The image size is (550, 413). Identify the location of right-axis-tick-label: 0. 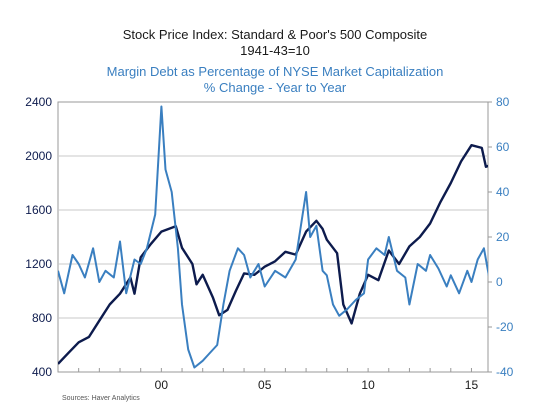
(499, 282).